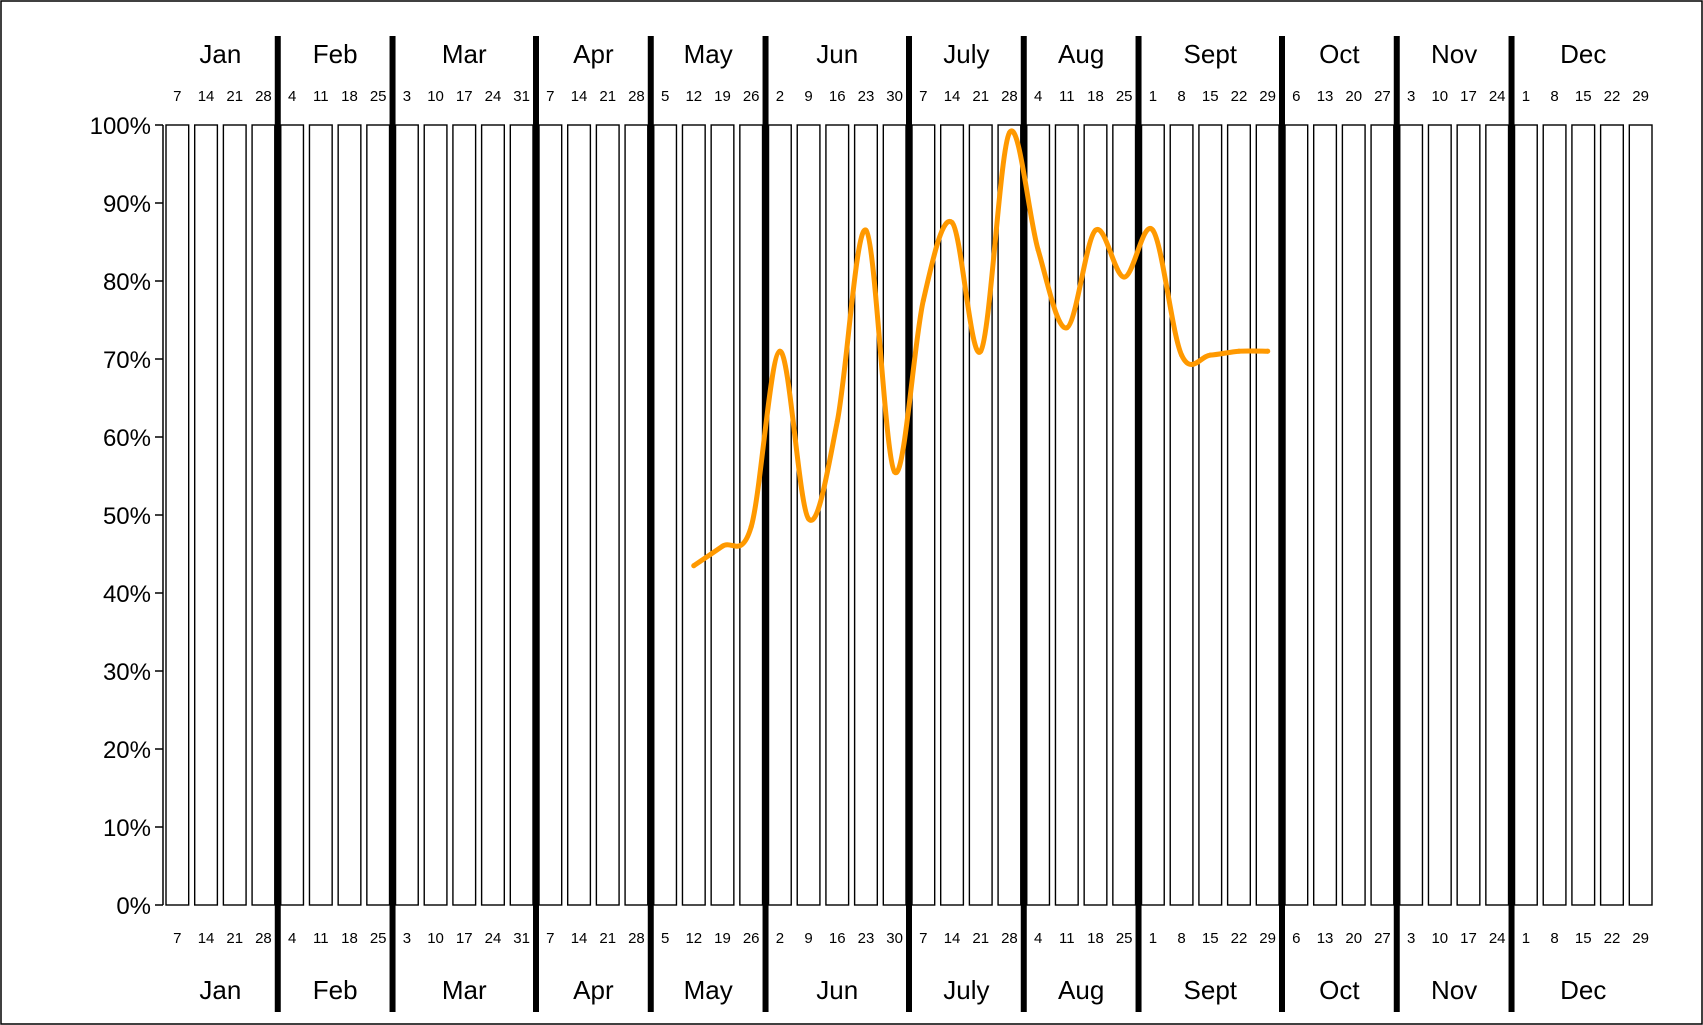  I want to click on week-label-top: 19, so click(722, 96).